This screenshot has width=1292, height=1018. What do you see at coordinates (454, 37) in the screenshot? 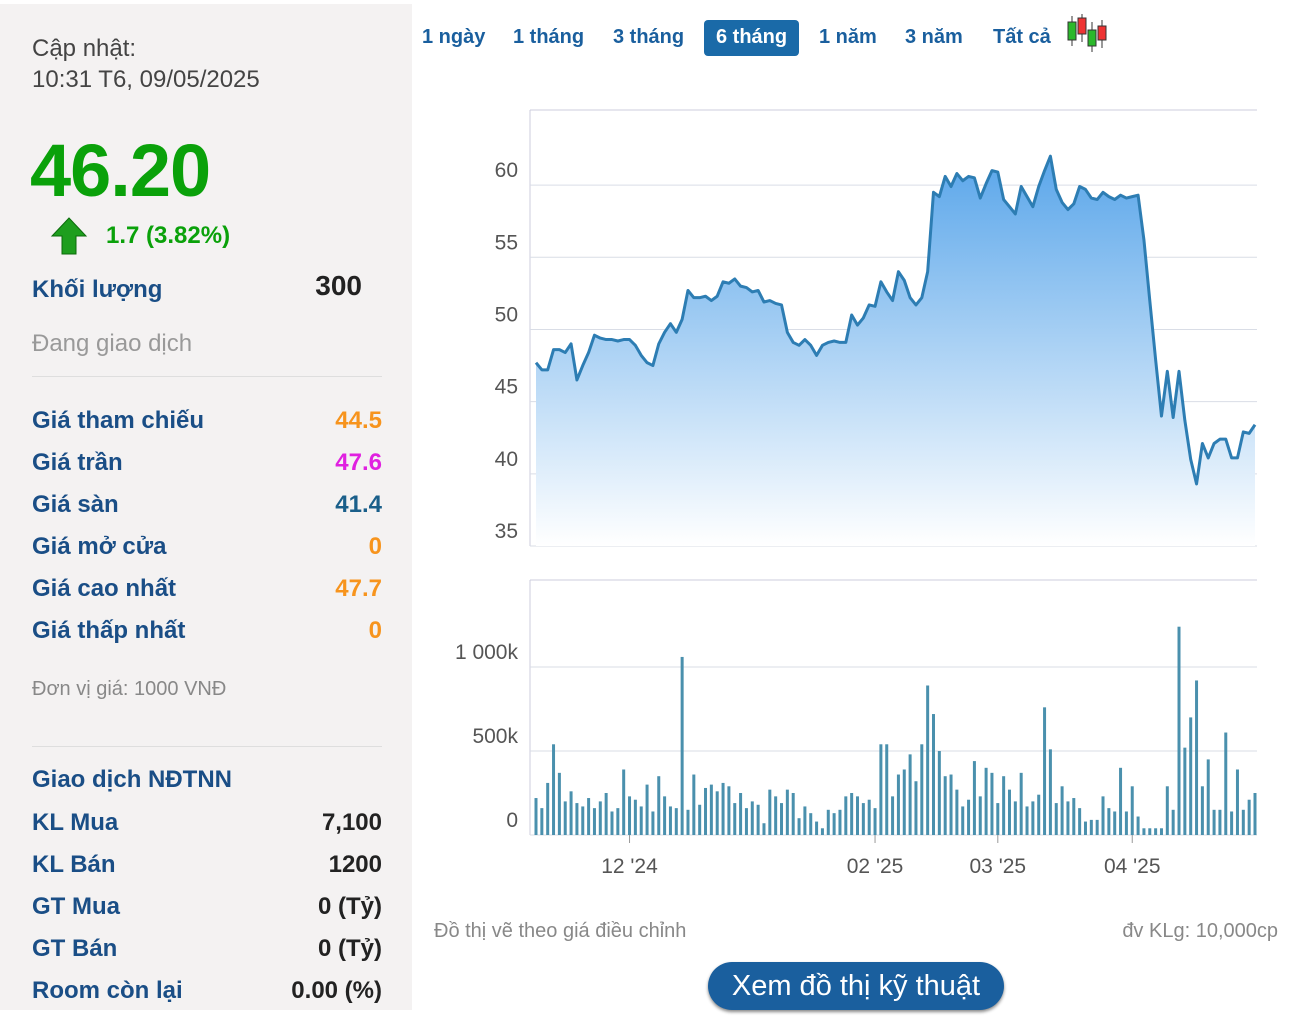
I see `range-tab: 1 ngày` at bounding box center [454, 37].